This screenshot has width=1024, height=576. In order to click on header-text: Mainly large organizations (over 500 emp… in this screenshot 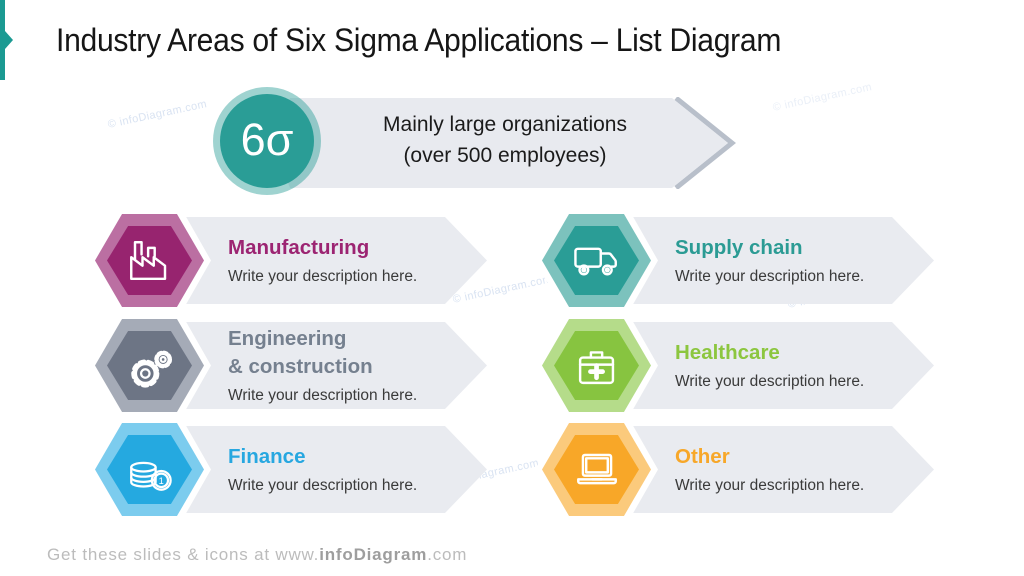, I will do `click(505, 140)`.